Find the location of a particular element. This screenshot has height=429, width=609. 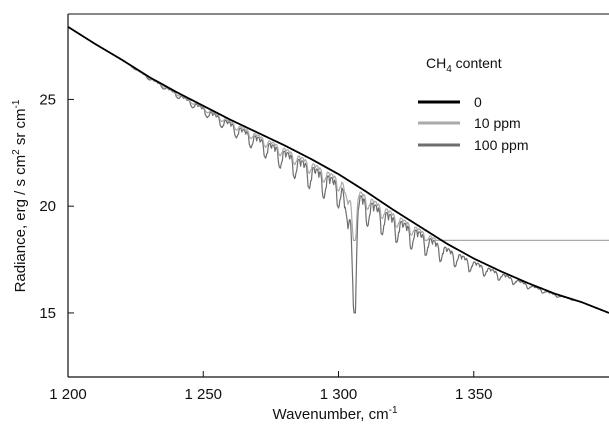

legend-title-rest: content is located at coordinates (477, 63).